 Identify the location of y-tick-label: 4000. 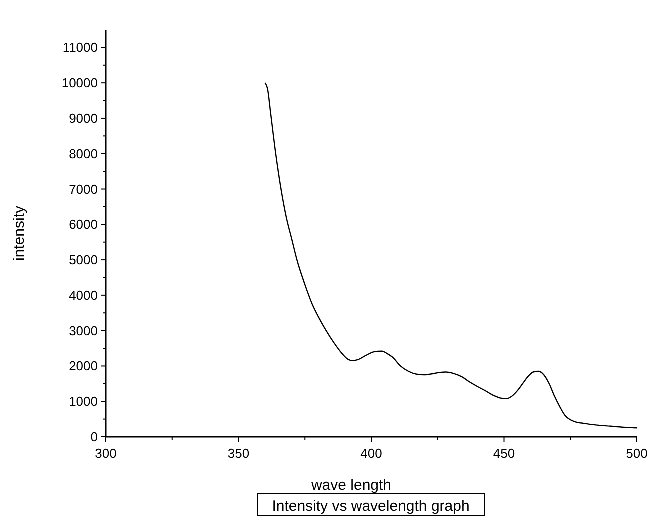
(83, 295).